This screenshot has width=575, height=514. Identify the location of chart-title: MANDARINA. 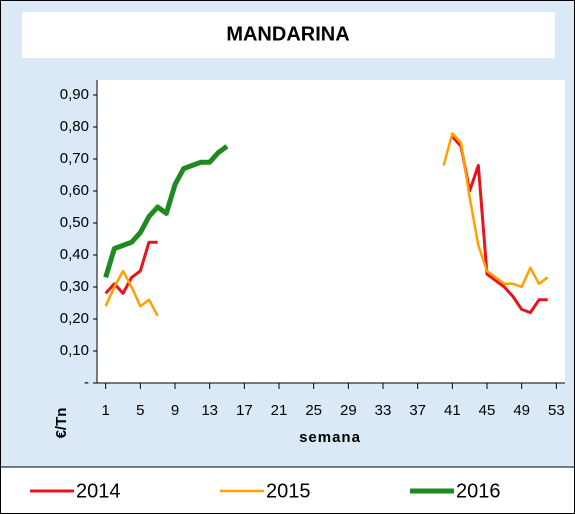
(287, 34).